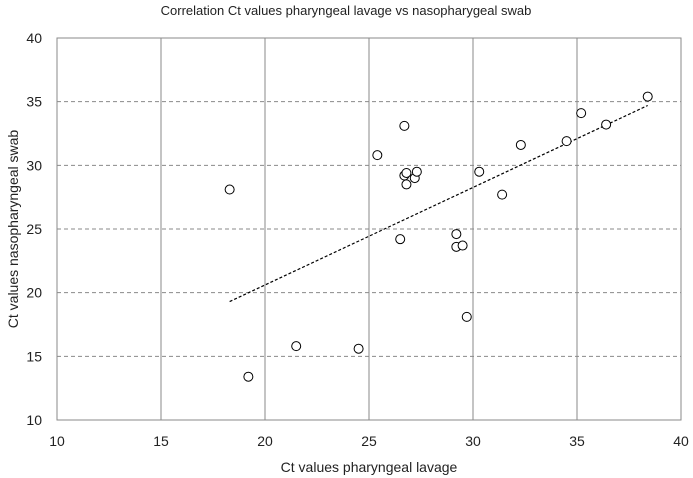 The width and height of the screenshot is (693, 478). Describe the element at coordinates (34, 420) in the screenshot. I see `y-tick-label-0: 10` at that location.